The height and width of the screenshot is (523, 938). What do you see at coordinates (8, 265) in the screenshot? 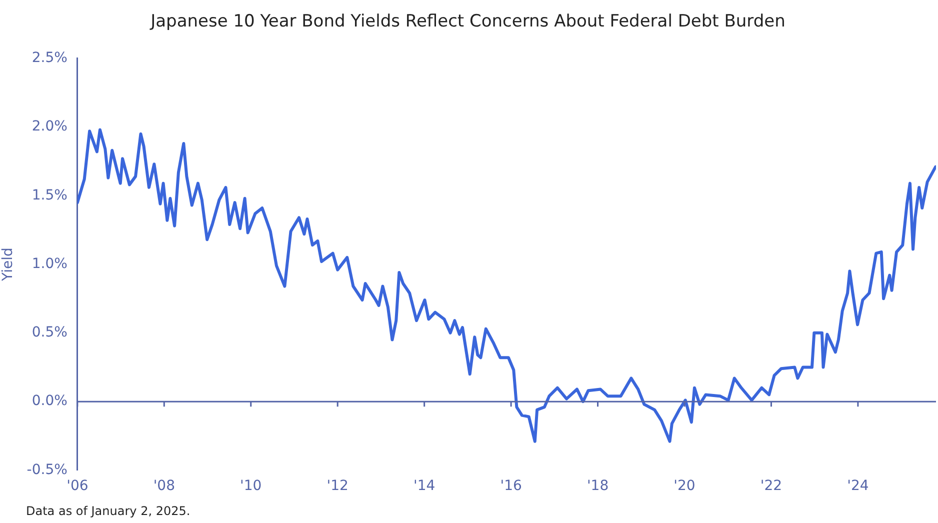
I see `y-axis-title: Yield` at bounding box center [8, 265].